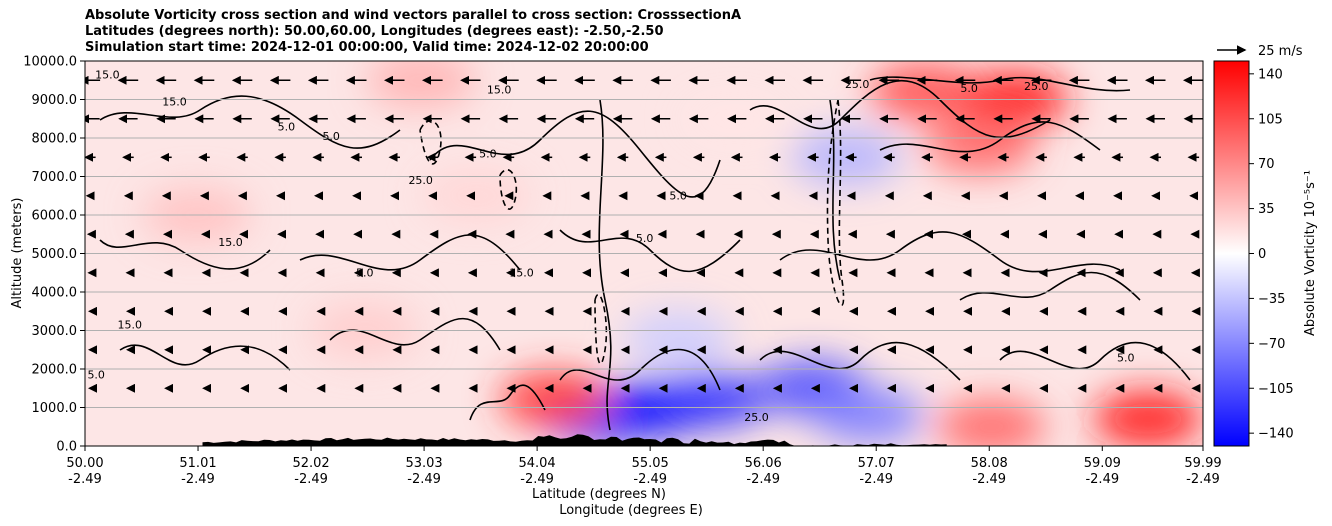 This screenshot has width=1332, height=526. I want to click on x-tick-label-lon-55.05: -2.49, so click(650, 479).